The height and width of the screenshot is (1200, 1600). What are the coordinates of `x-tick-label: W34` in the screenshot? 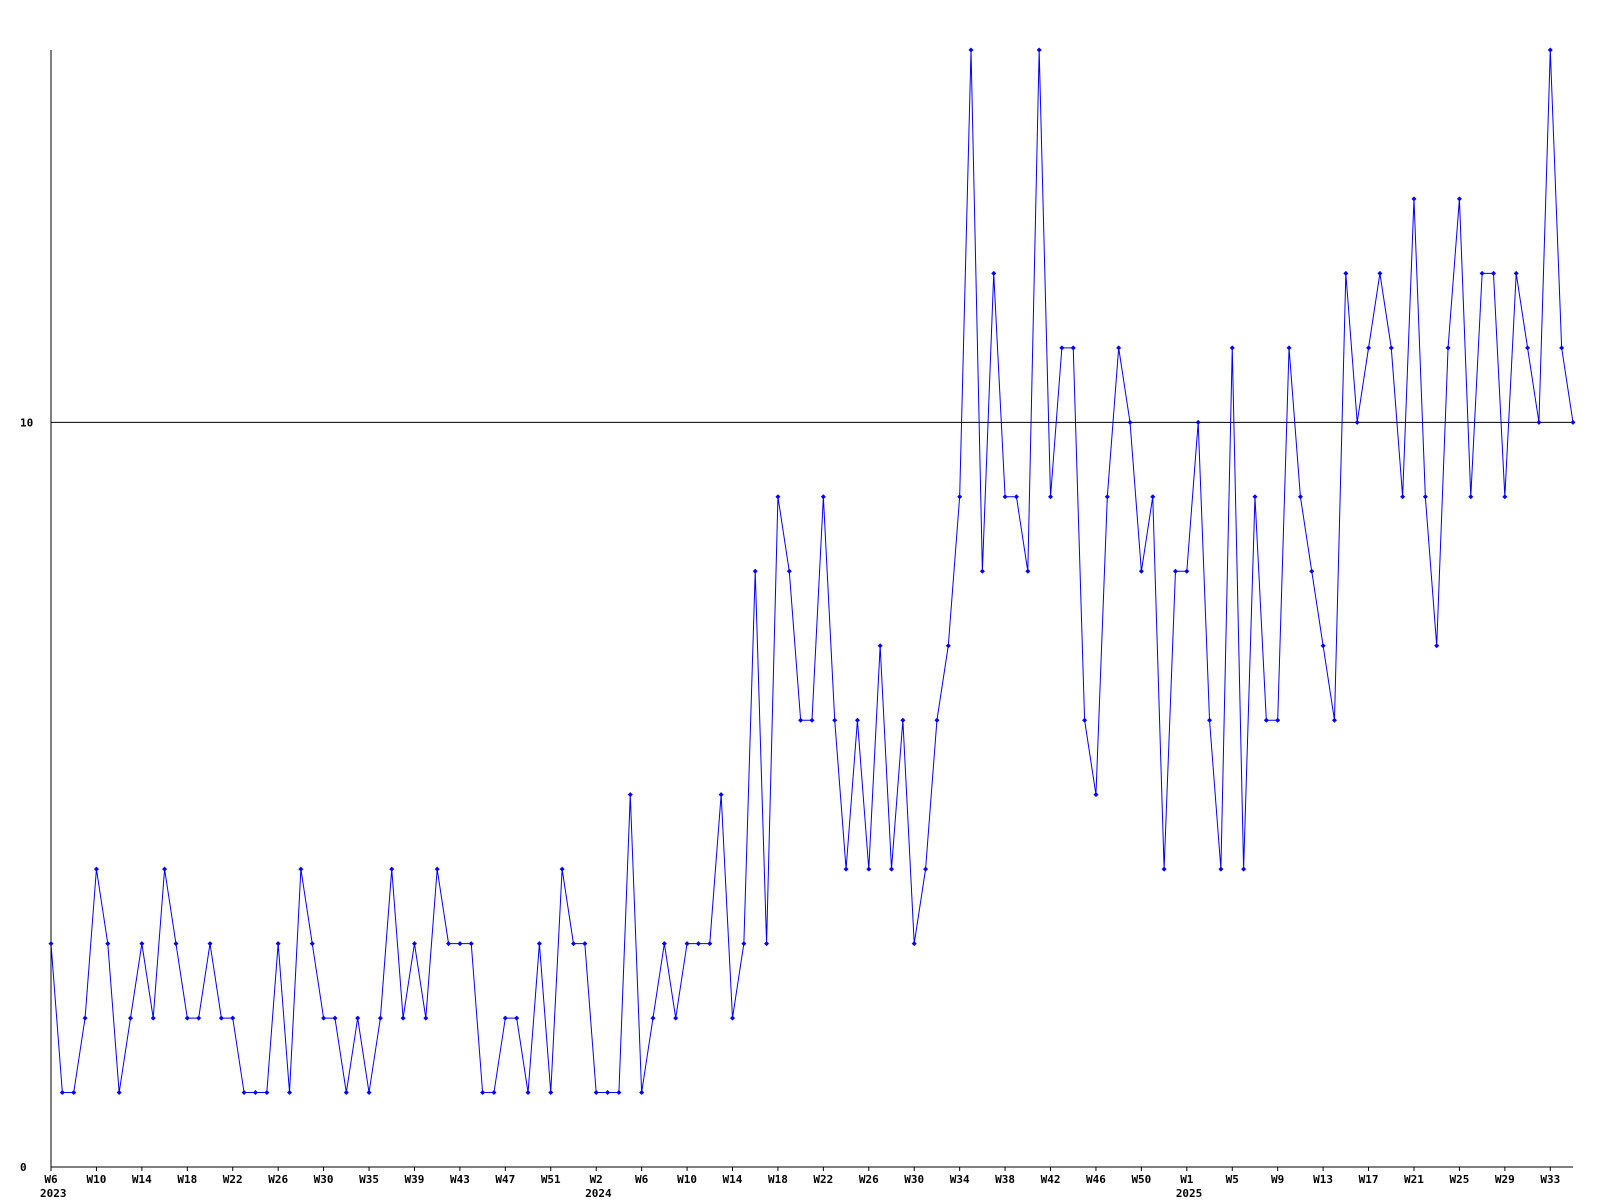 It's located at (960, 1179).